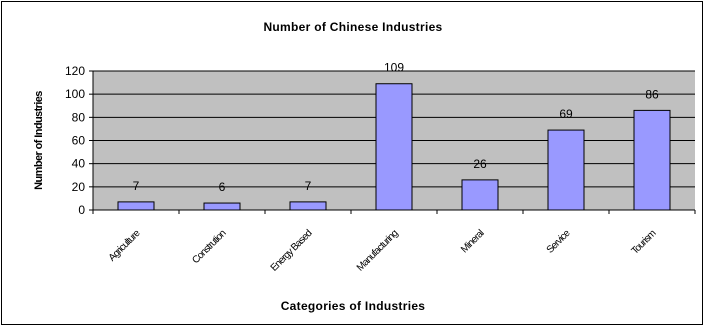 The width and height of the screenshot is (706, 328). Describe the element at coordinates (566, 114) in the screenshot. I see `data-label: 69` at that location.